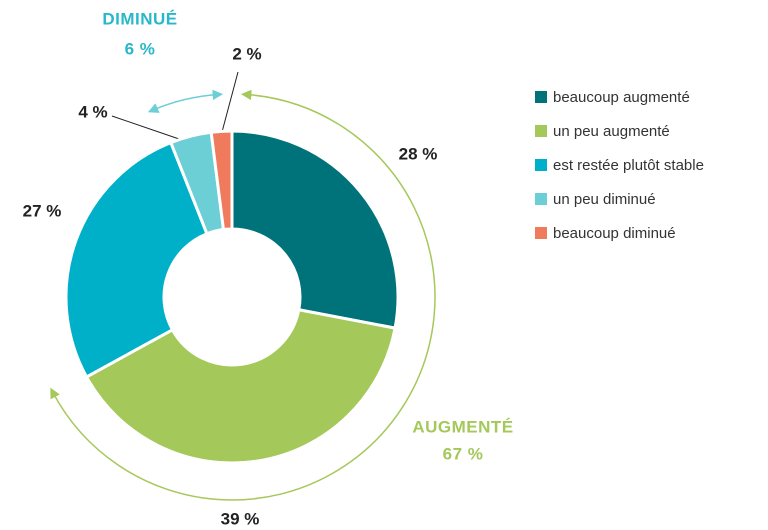 The height and width of the screenshot is (530, 768). What do you see at coordinates (614, 233) in the screenshot?
I see `legend-label: beaucoup diminué` at bounding box center [614, 233].